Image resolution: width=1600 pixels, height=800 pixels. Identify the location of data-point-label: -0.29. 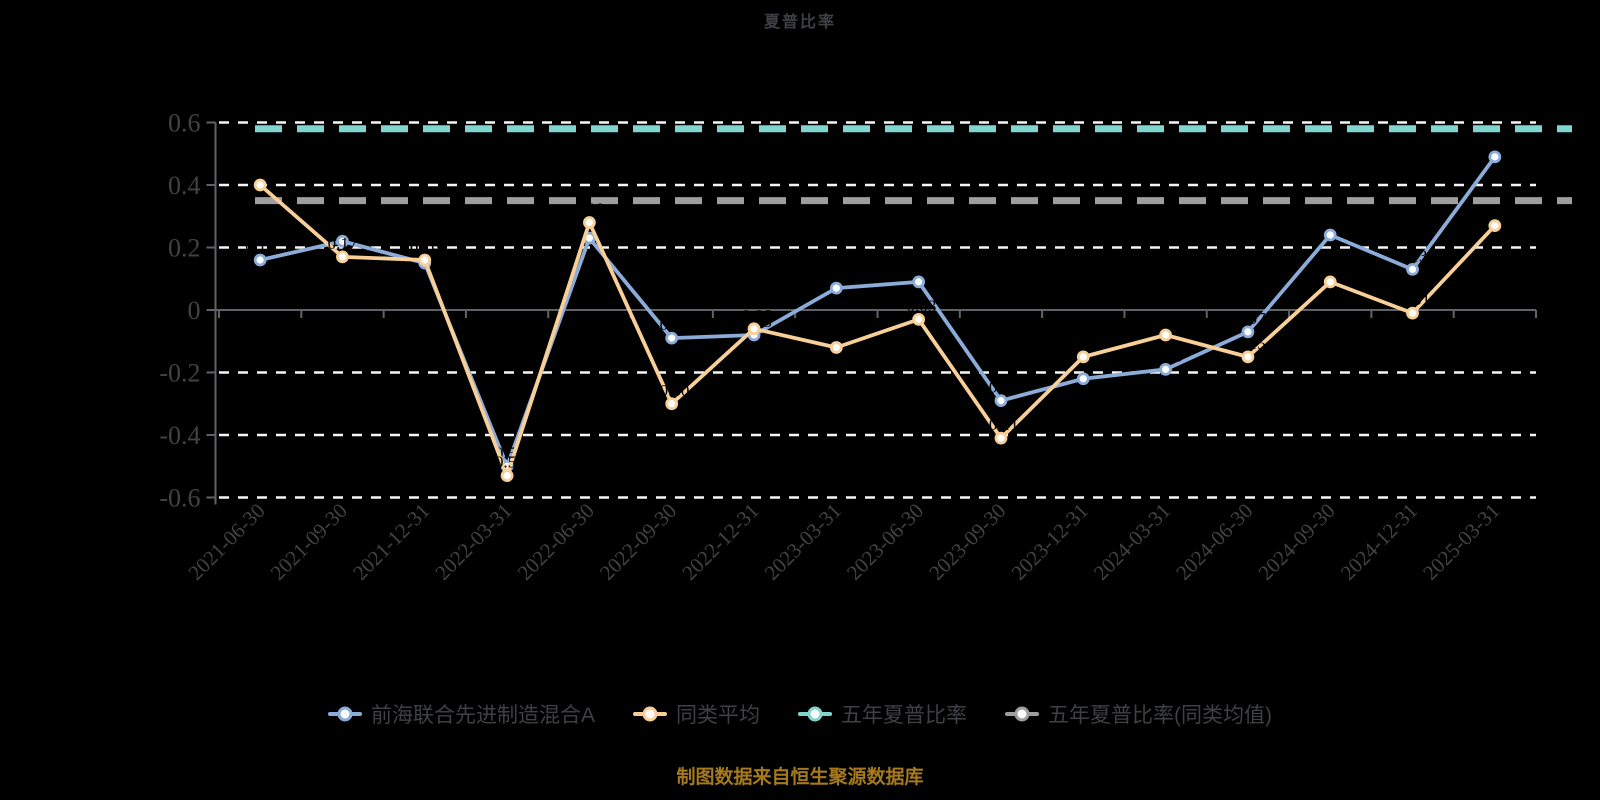
(1000, 387).